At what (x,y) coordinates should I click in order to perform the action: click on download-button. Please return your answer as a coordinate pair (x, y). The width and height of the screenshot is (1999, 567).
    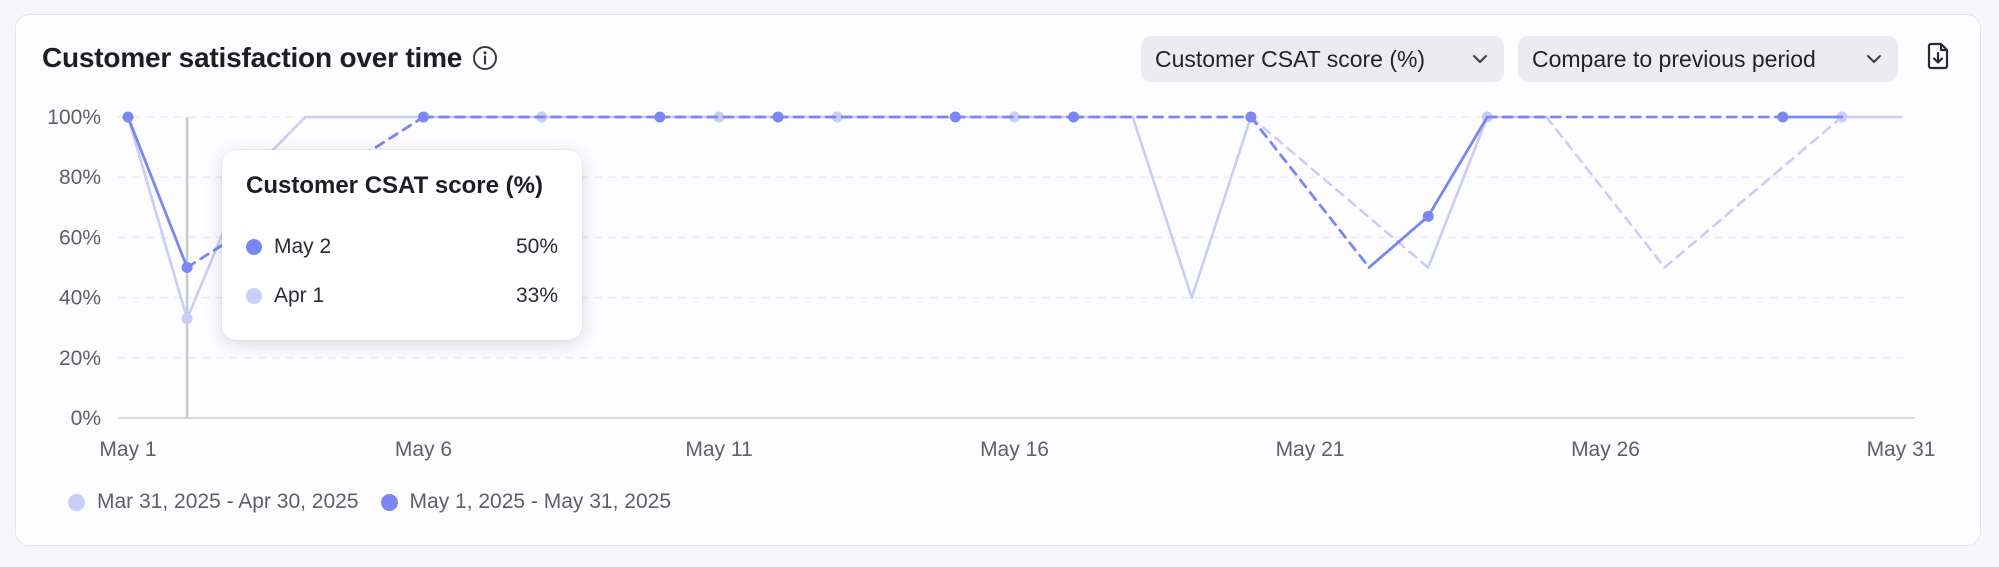
    Looking at the image, I should click on (1938, 58).